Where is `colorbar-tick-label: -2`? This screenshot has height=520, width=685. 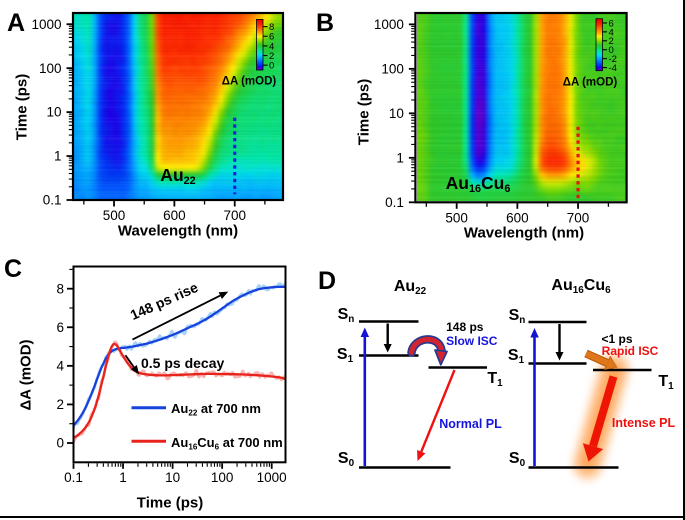
colorbar-tick-label: -2 is located at coordinates (613, 59).